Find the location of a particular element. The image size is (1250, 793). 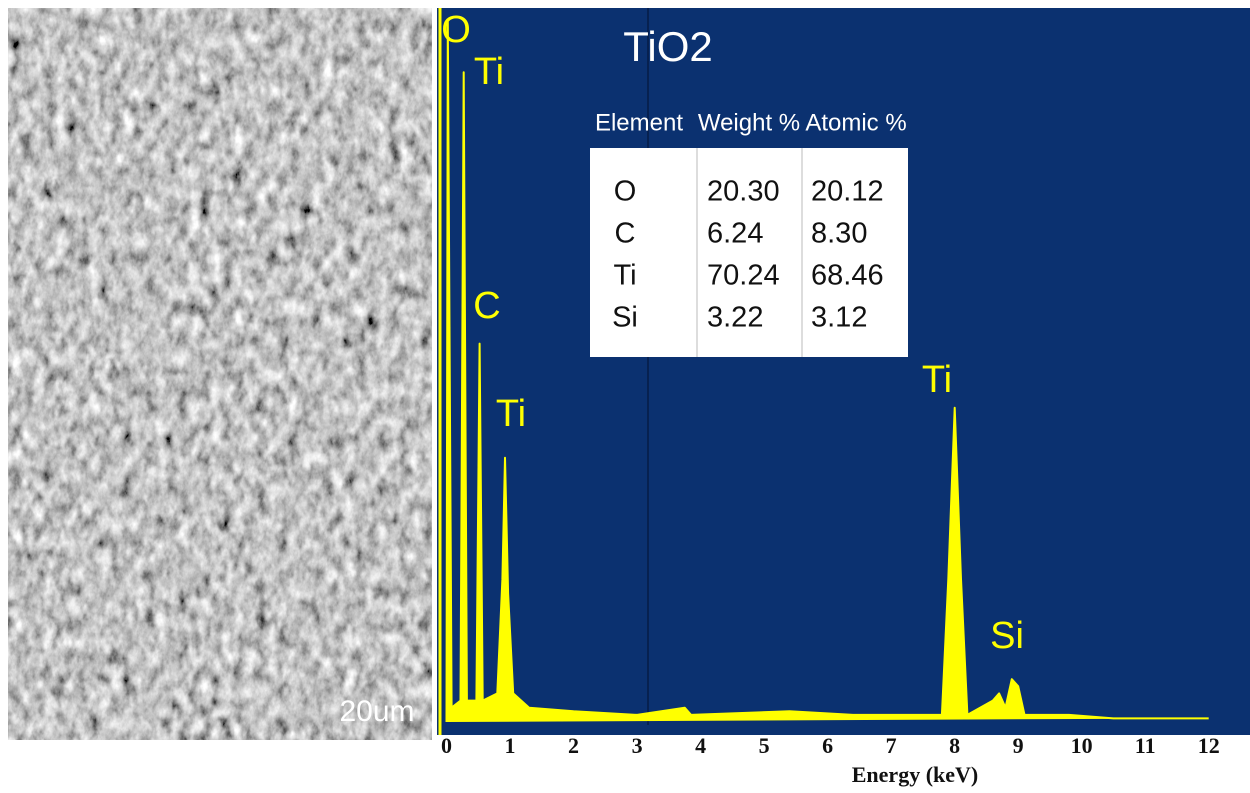

table-cell: O is located at coordinates (625, 192).